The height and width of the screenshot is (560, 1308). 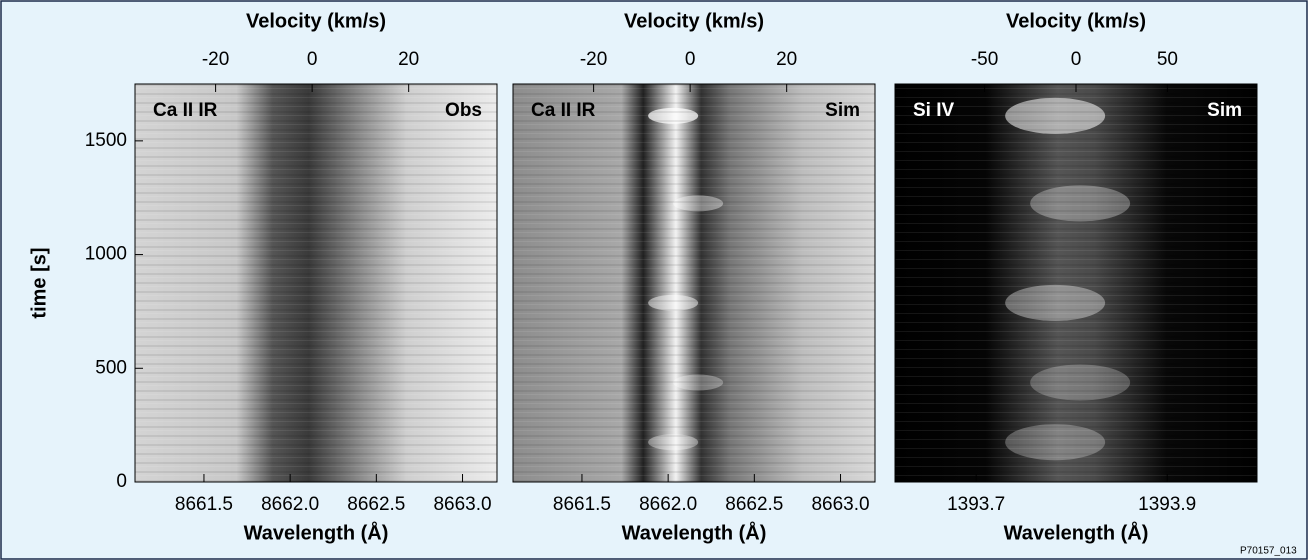 What do you see at coordinates (39, 282) in the screenshot?
I see `y-axis-label: time [s]` at bounding box center [39, 282].